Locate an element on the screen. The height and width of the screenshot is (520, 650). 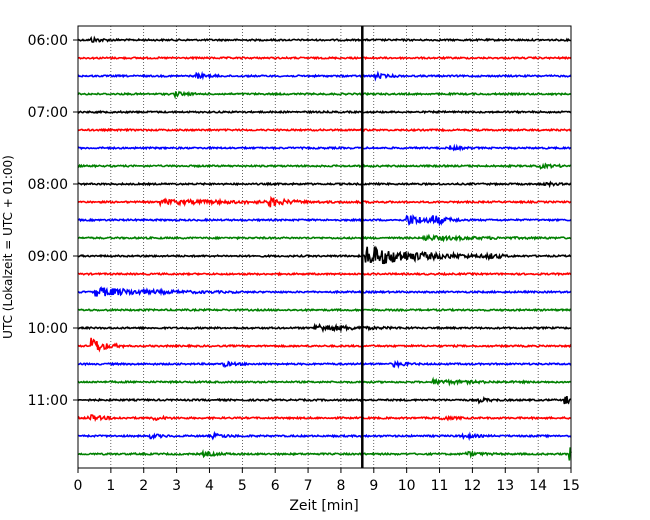
x-tick-label: 4 is located at coordinates (209, 486).